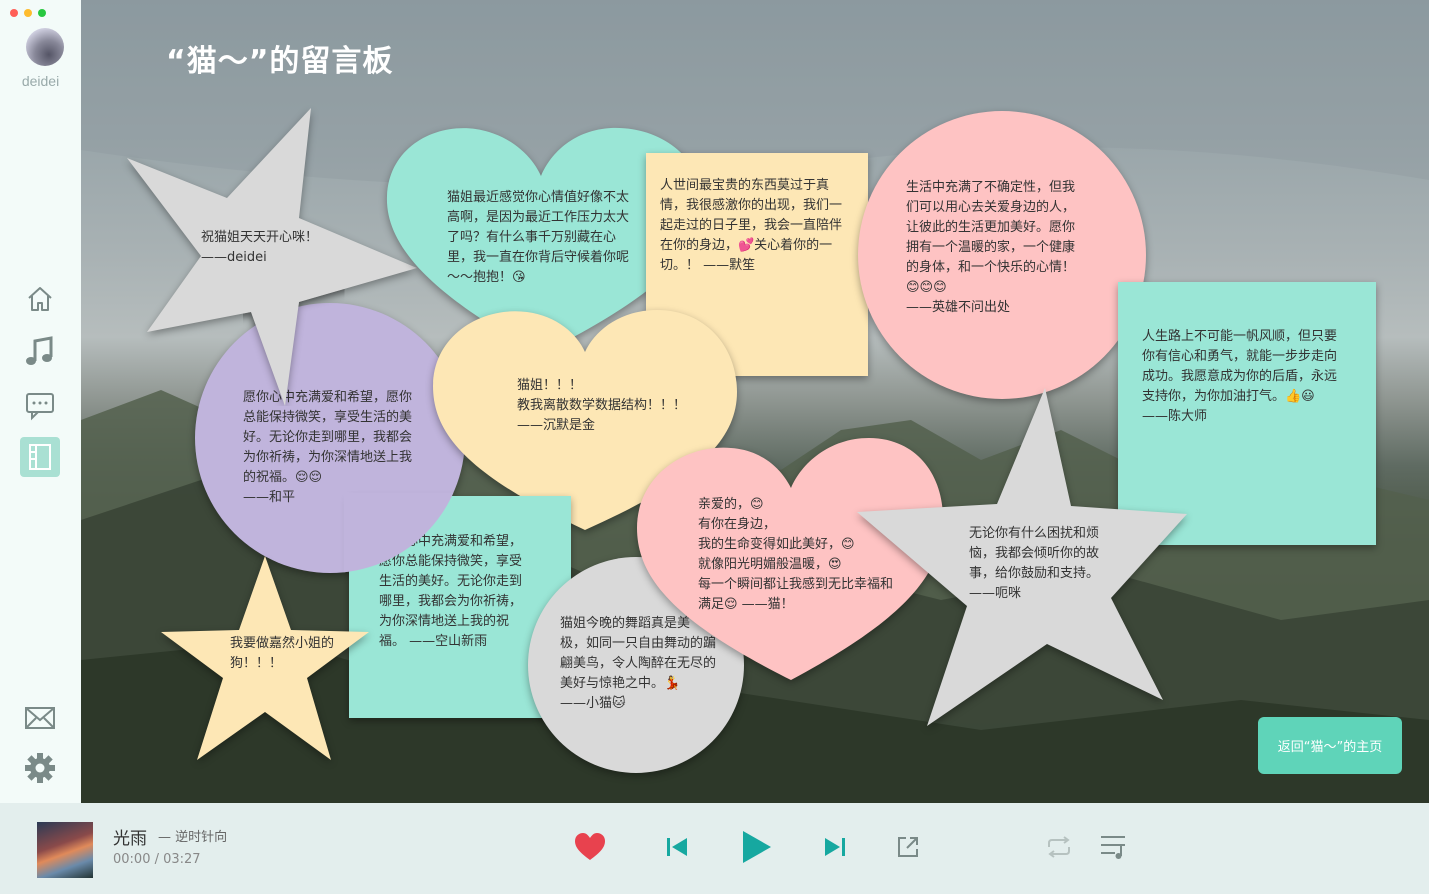 The width and height of the screenshot is (1429, 894). I want to click on play-button, so click(756, 847).